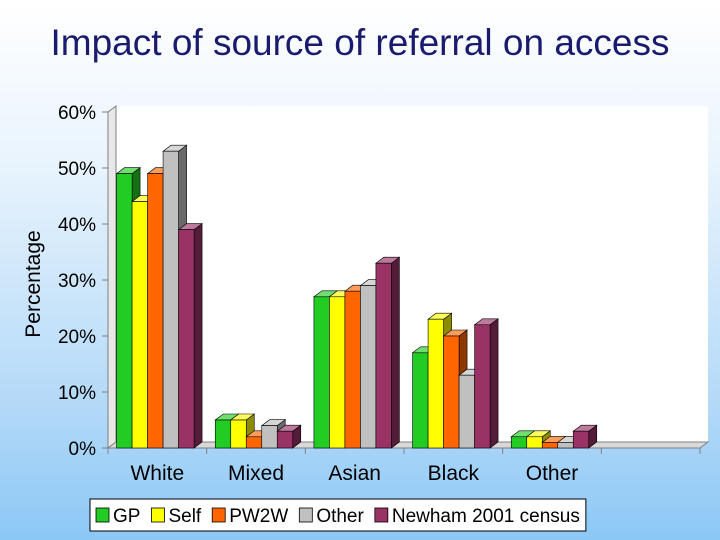 The image size is (720, 540). I want to click on y-tick-label: 20%, so click(77, 337).